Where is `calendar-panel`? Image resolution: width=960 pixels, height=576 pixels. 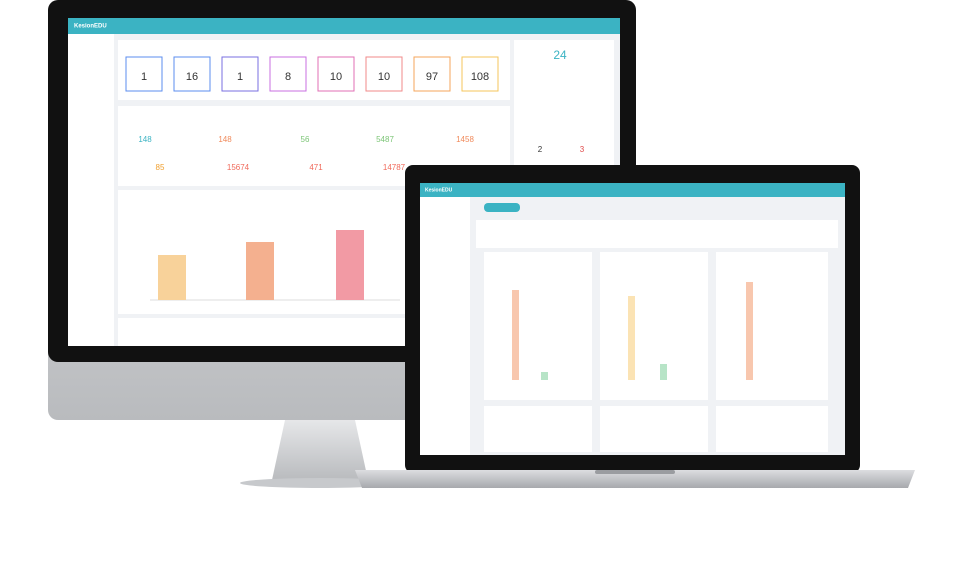
calendar-panel is located at coordinates (564, 104).